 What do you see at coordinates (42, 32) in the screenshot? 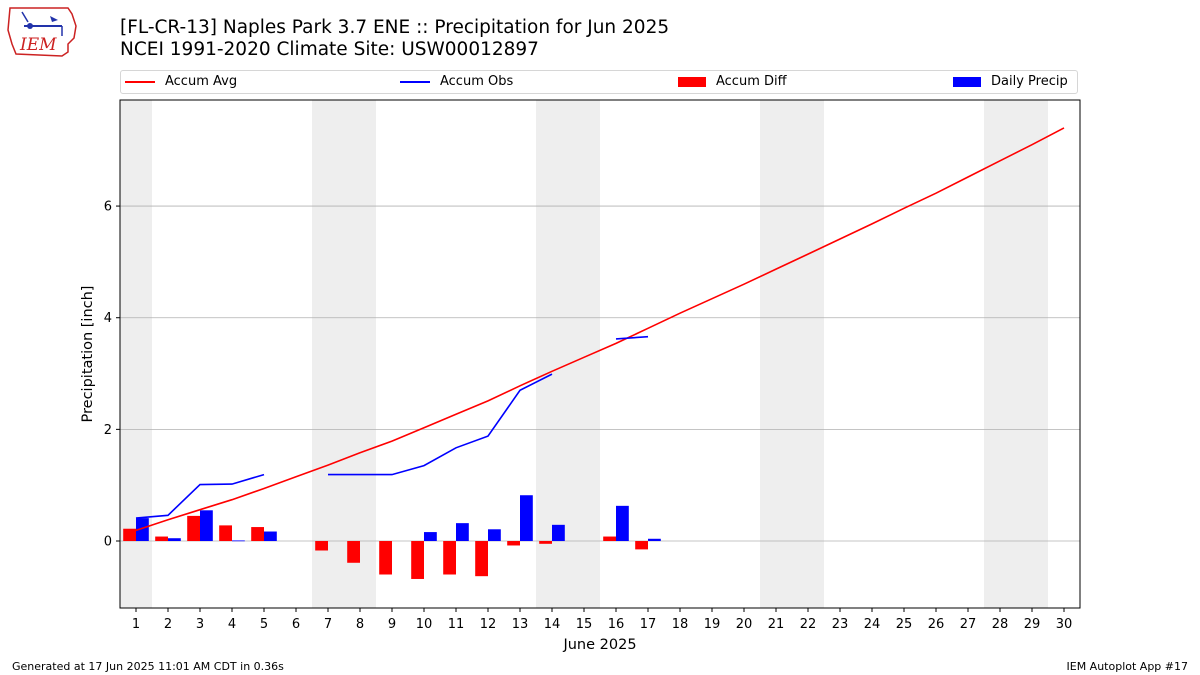
I see `iem-logo: IEM` at bounding box center [42, 32].